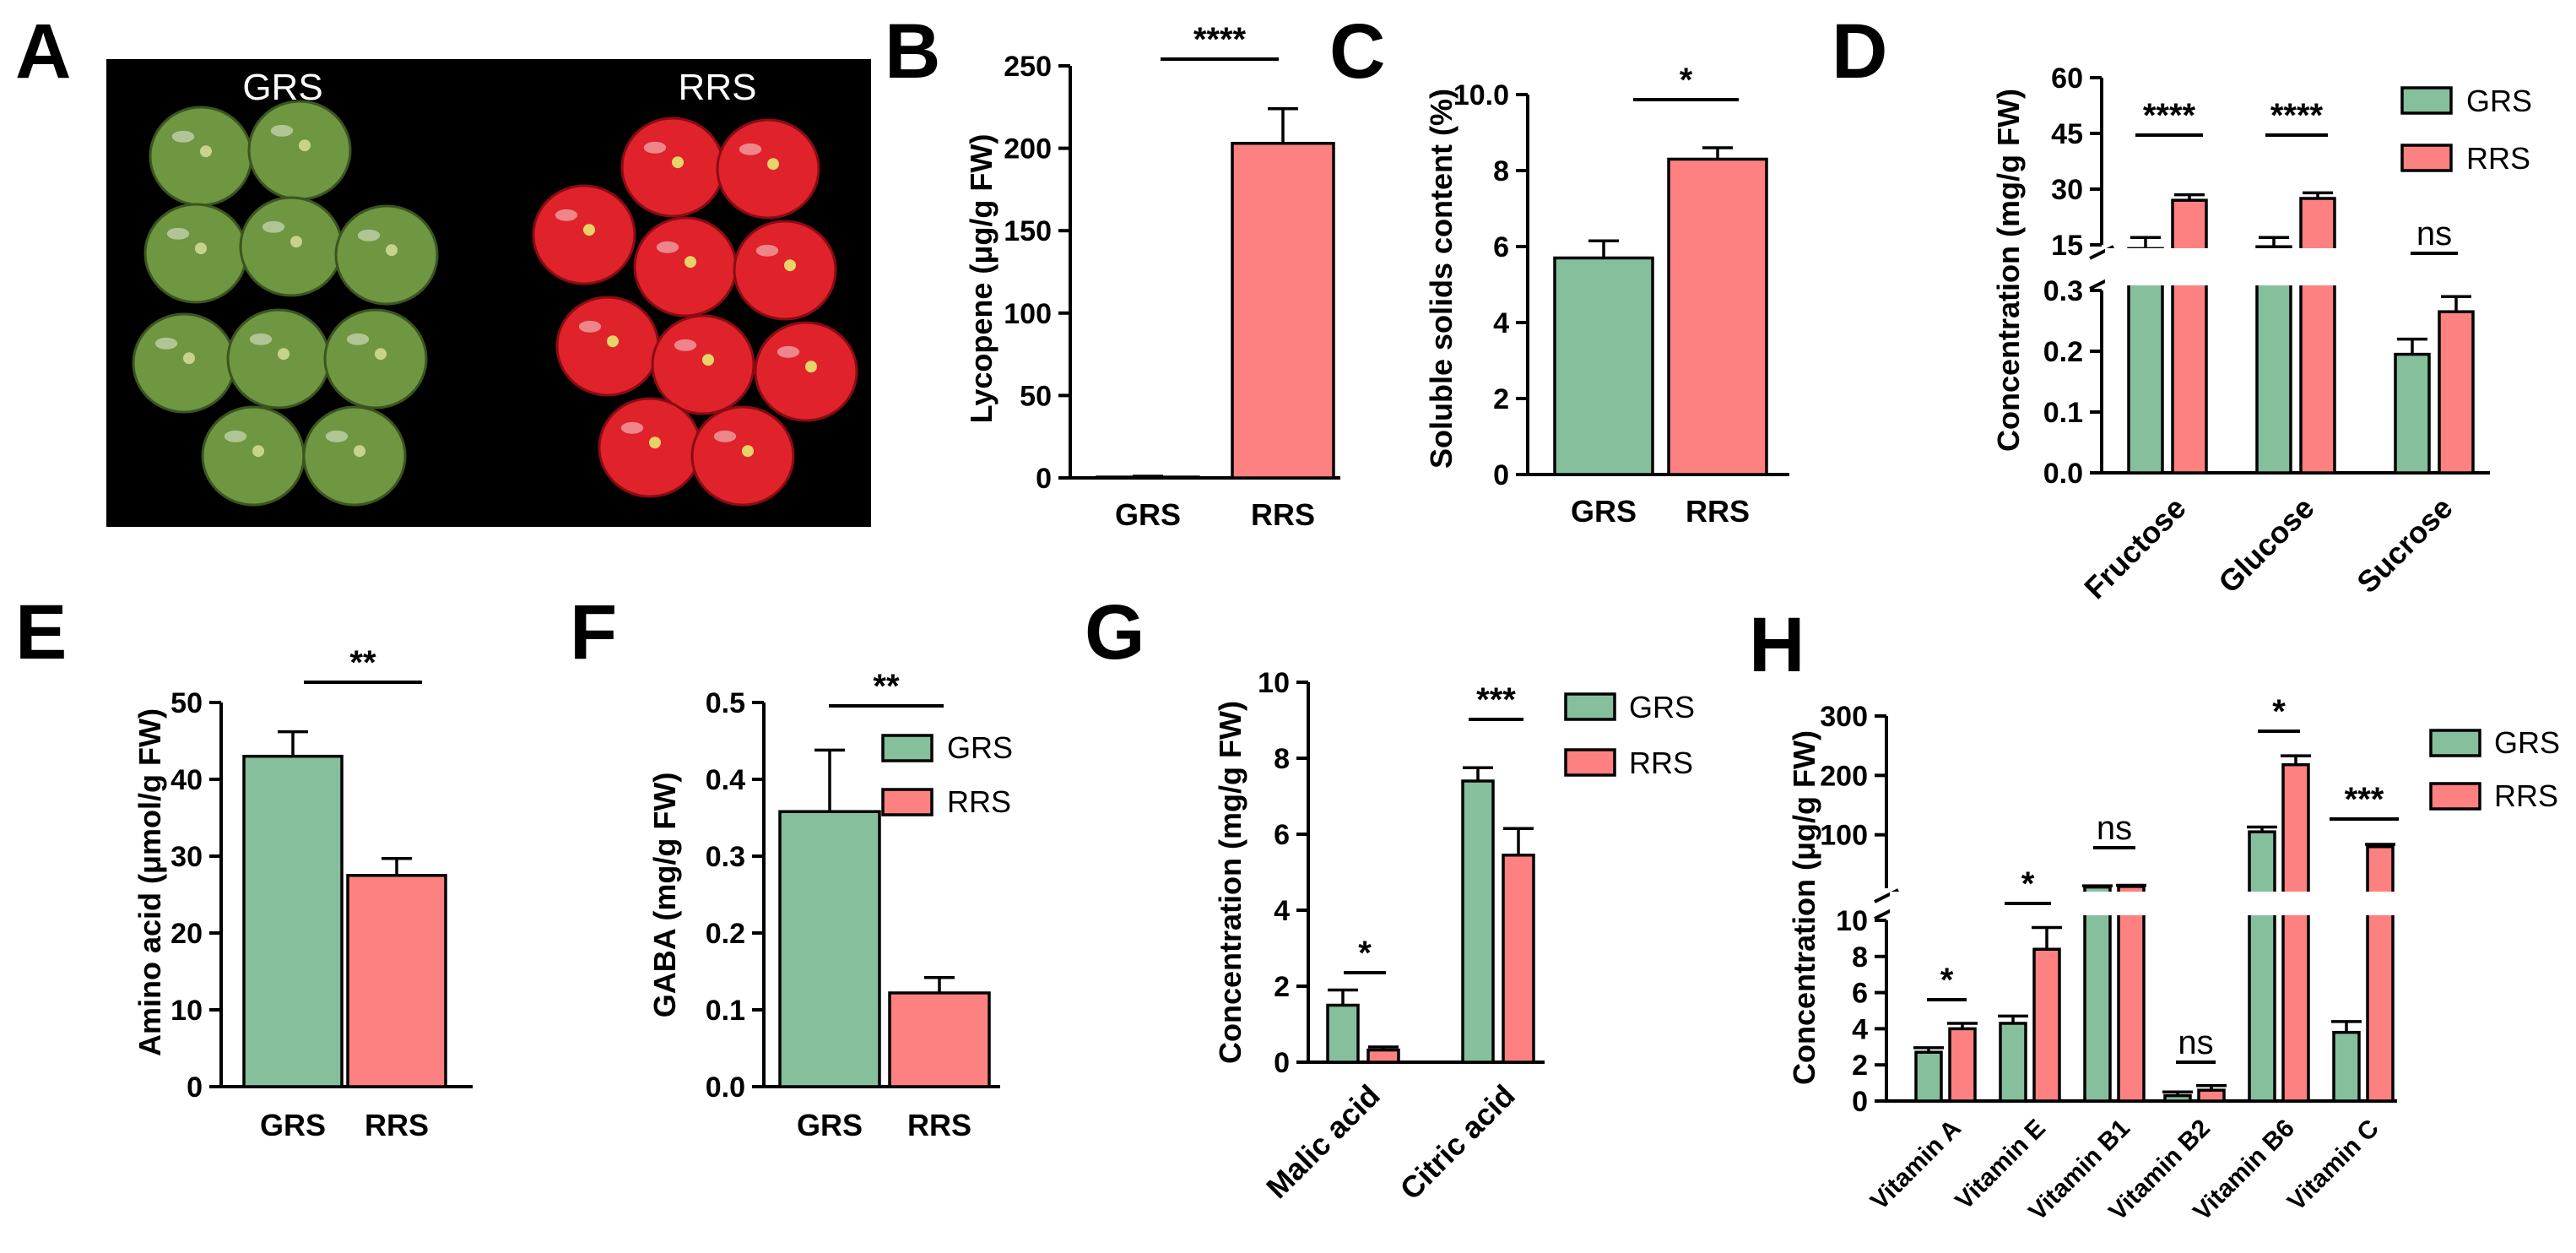 This screenshot has height=1253, width=2576. Describe the element at coordinates (947, 775) in the screenshot. I see `legend-f: GRS RRS` at that location.